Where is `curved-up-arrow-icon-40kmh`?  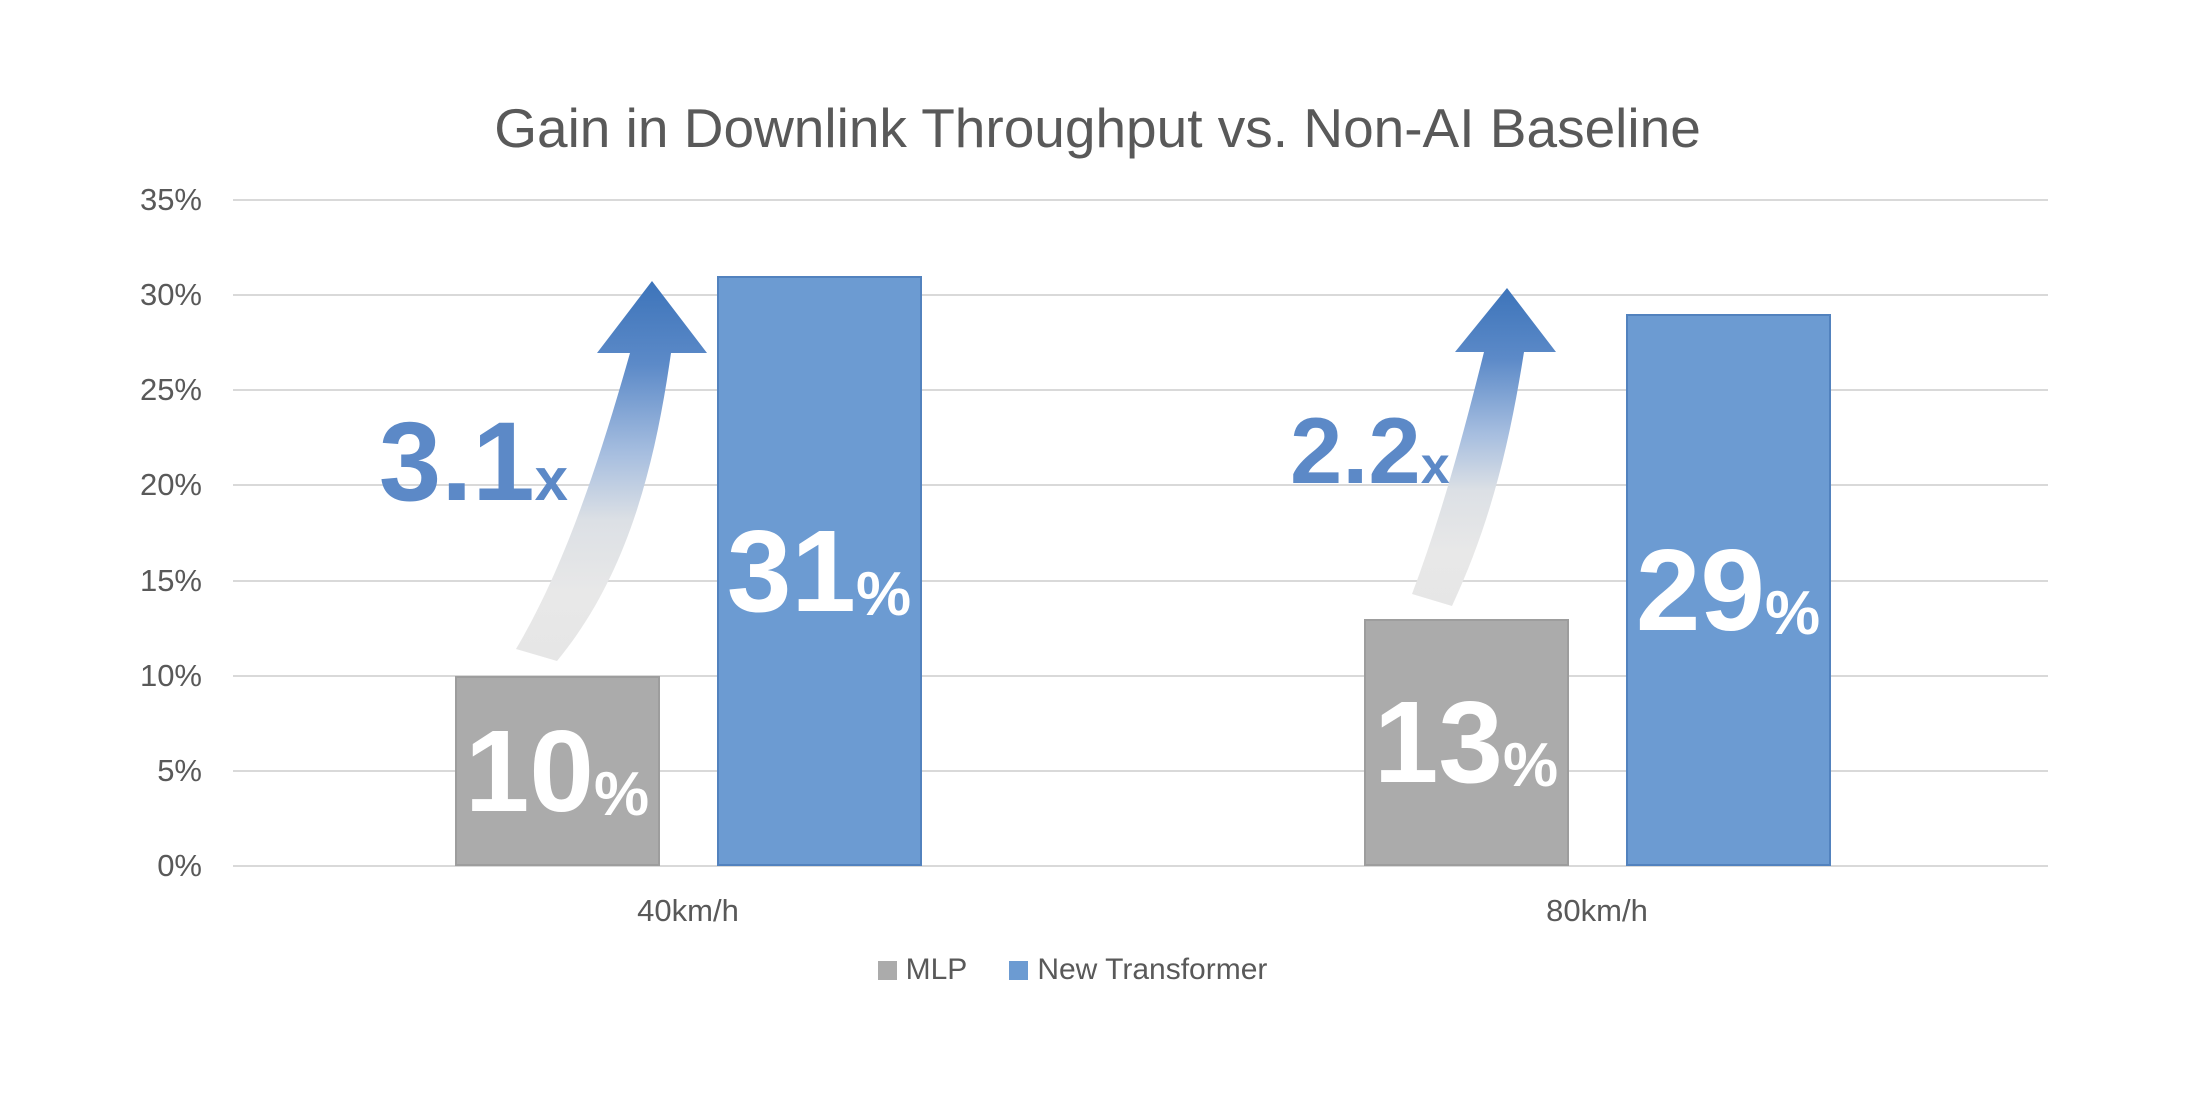 curved-up-arrow-icon-40kmh is located at coordinates (611, 471).